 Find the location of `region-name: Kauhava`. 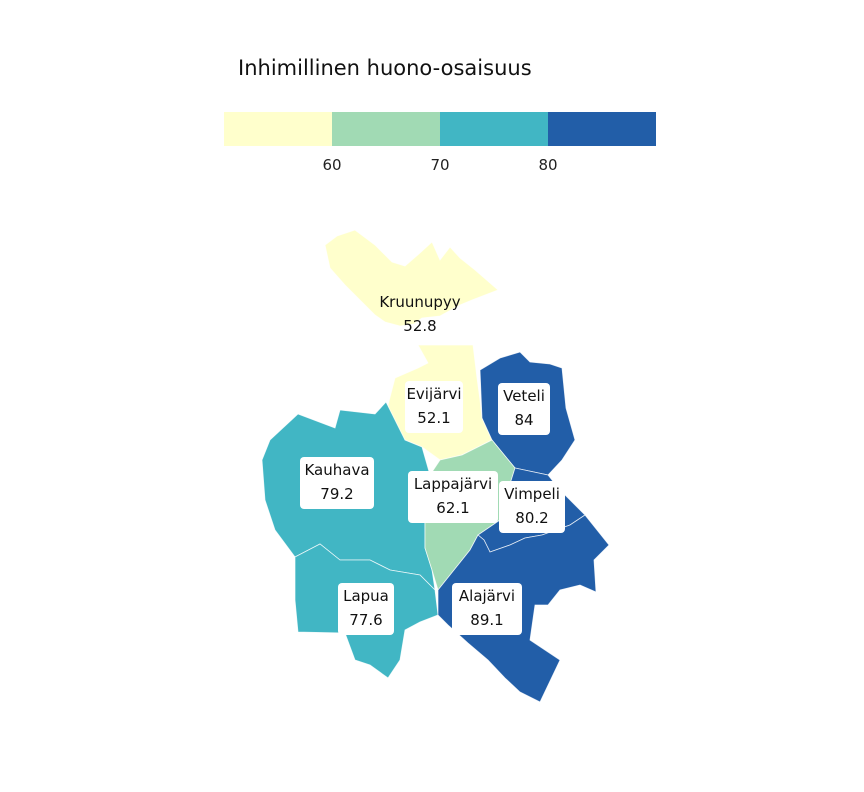

region-name: Kauhava is located at coordinates (336, 470).